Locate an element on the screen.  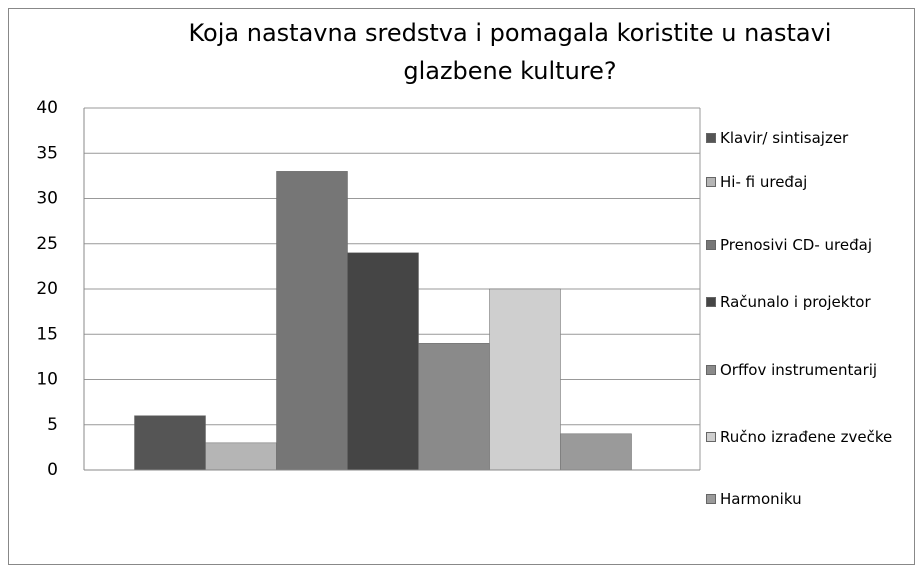
legend-item: Prenosivi CD- uređaj is located at coordinates (803, 245).